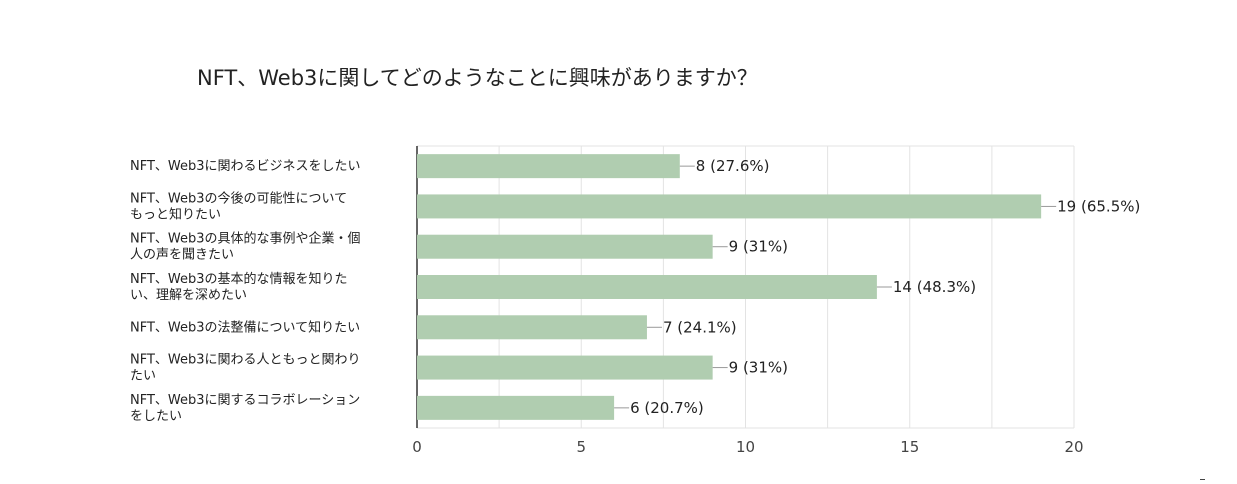 This screenshot has width=1237, height=484. What do you see at coordinates (667, 408) in the screenshot?
I see `data-label: 6 (20.7%)` at bounding box center [667, 408].